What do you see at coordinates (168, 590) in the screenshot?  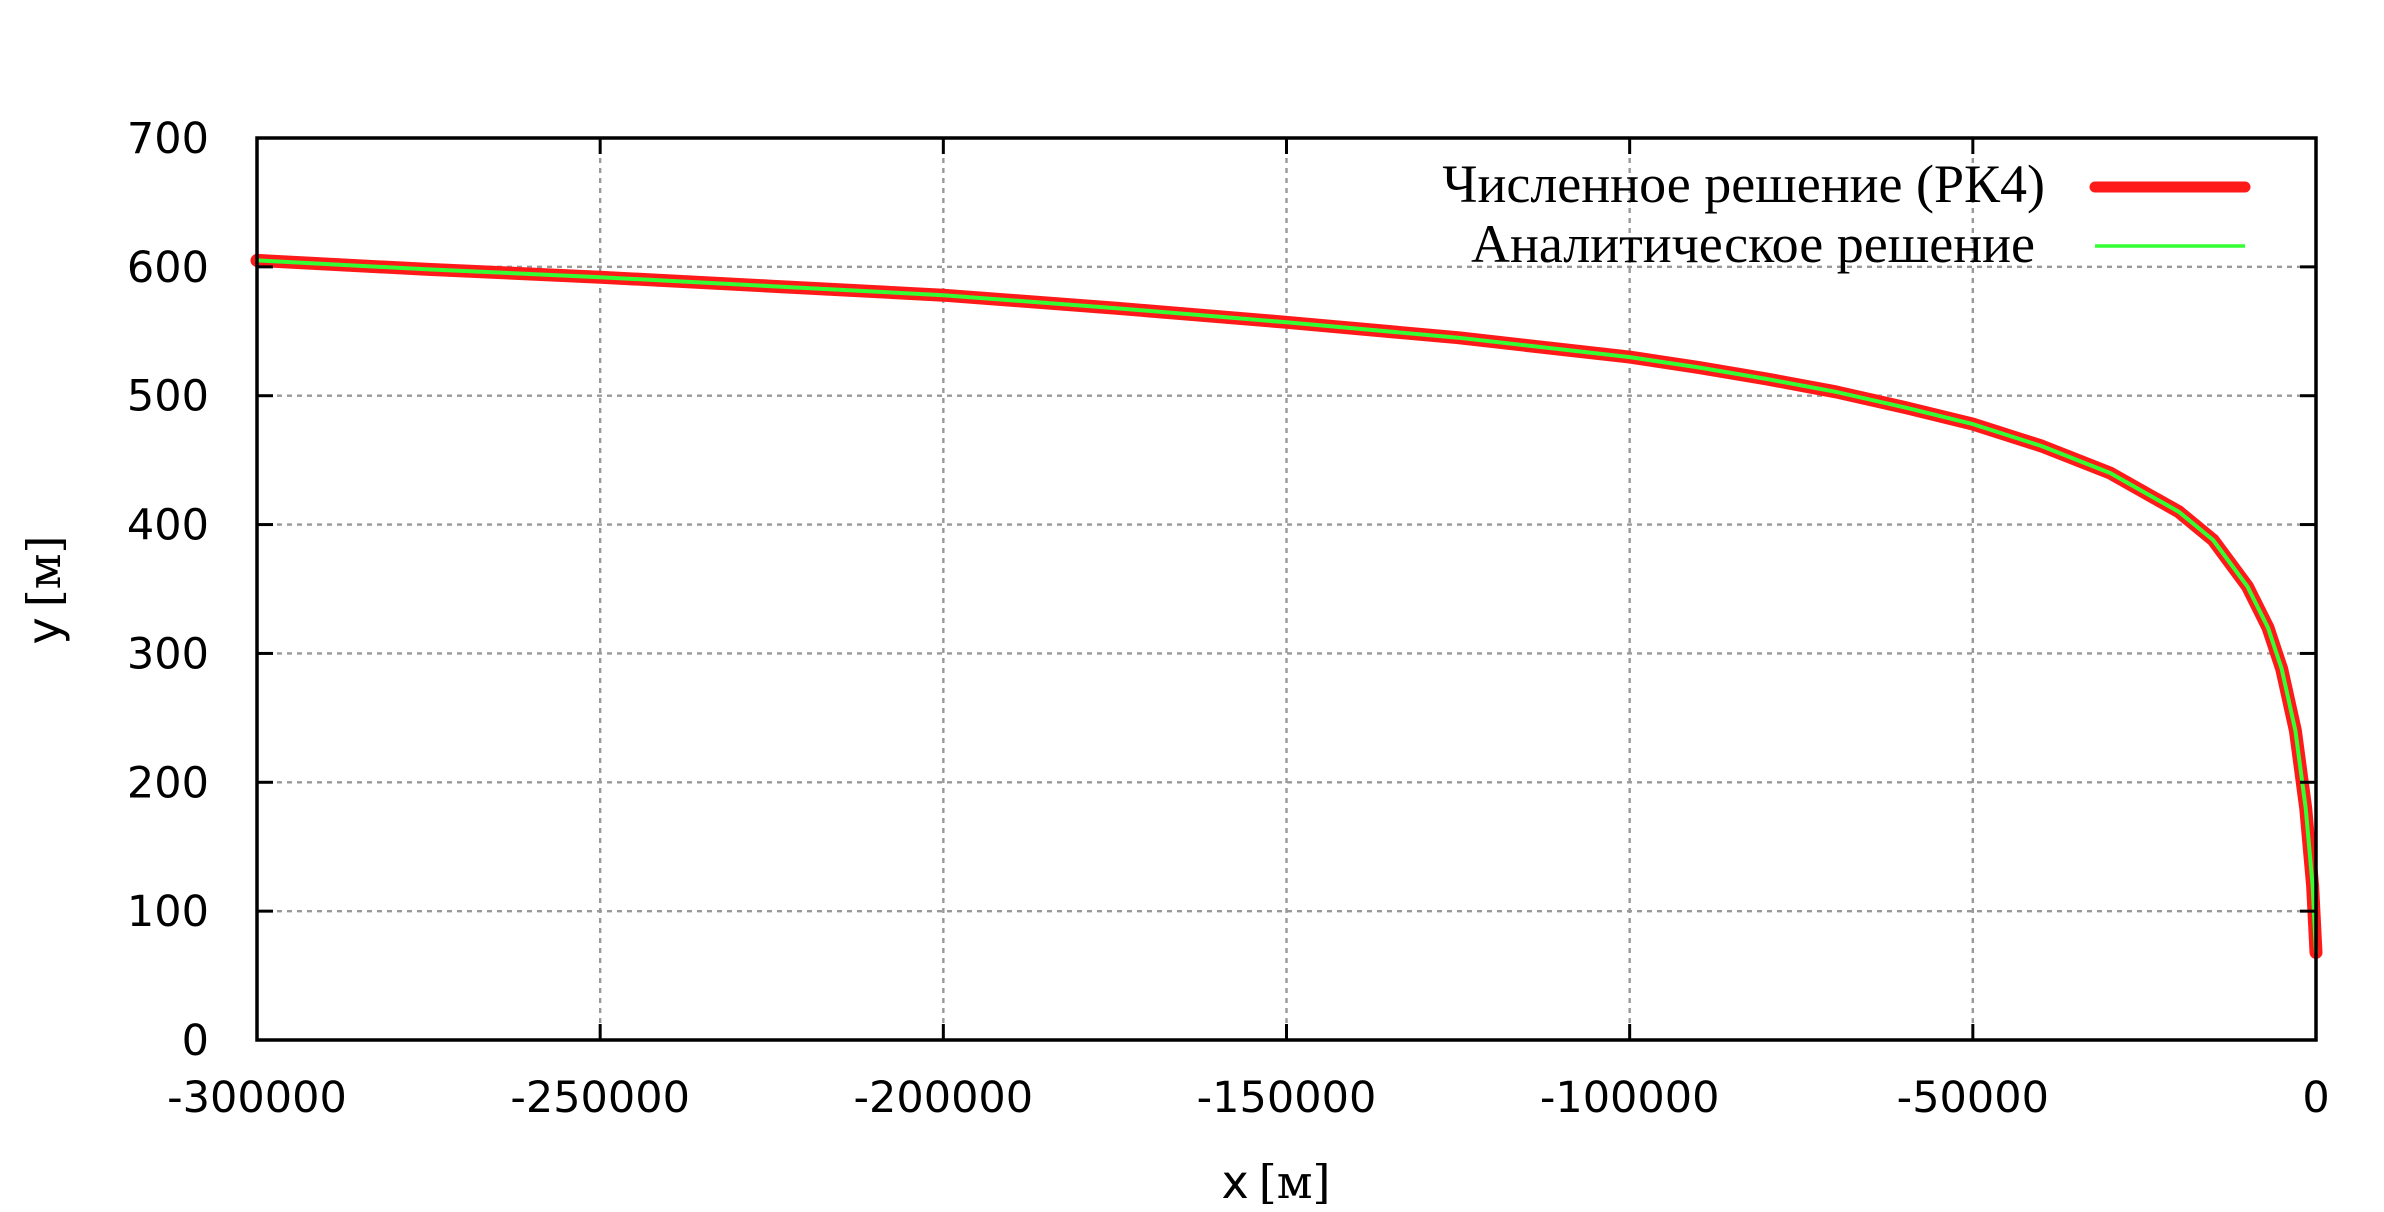 I see `y-tick-labels: 0 100 200 300 400 500 600 700` at bounding box center [168, 590].